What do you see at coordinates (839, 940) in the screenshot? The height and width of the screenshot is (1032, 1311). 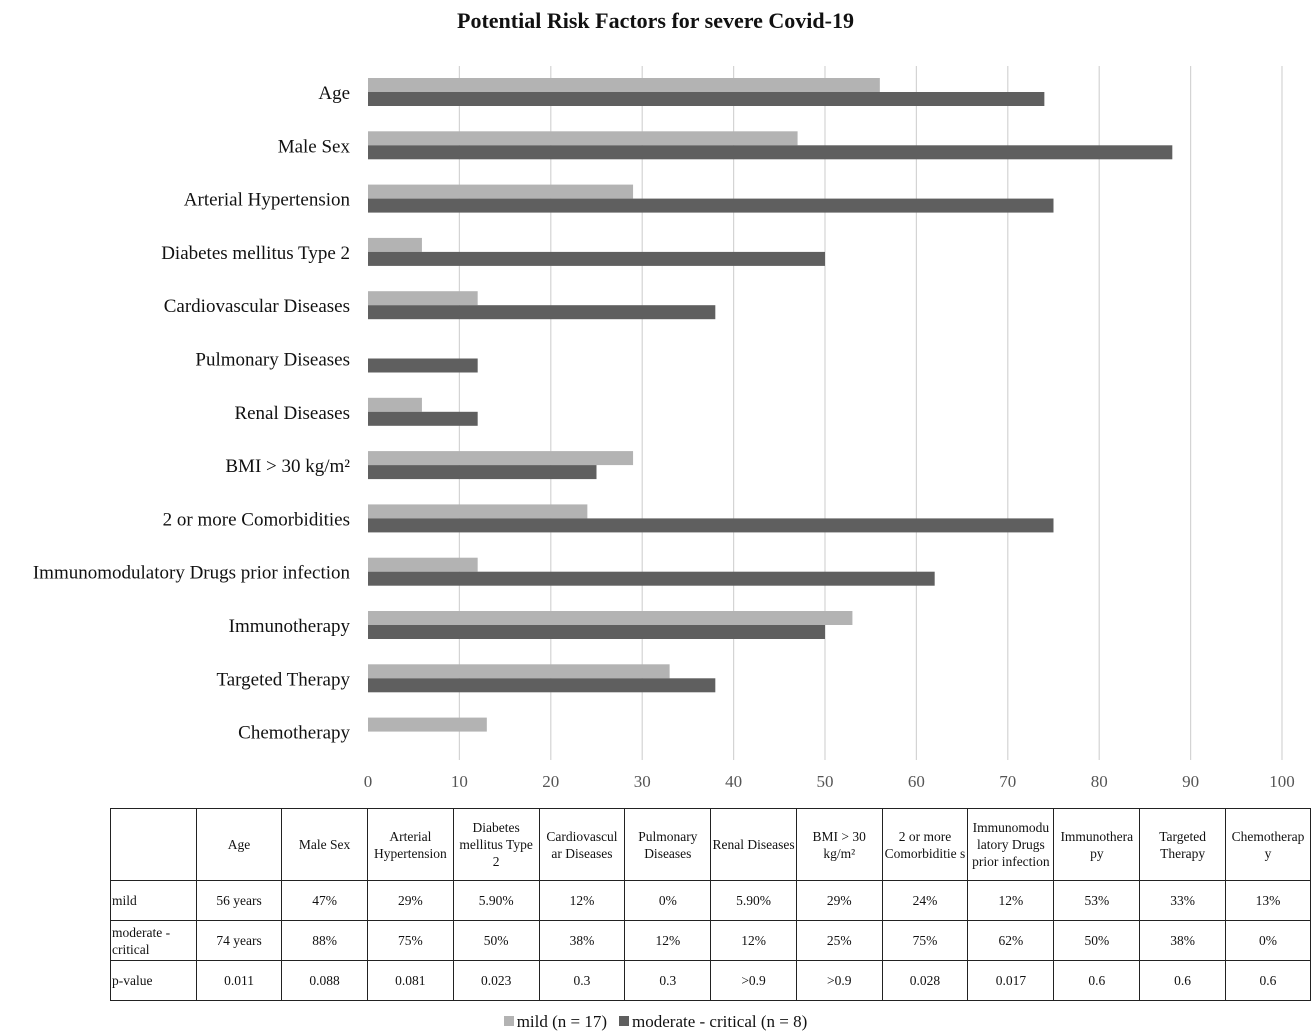 I see `table-cell: 25%` at bounding box center [839, 940].